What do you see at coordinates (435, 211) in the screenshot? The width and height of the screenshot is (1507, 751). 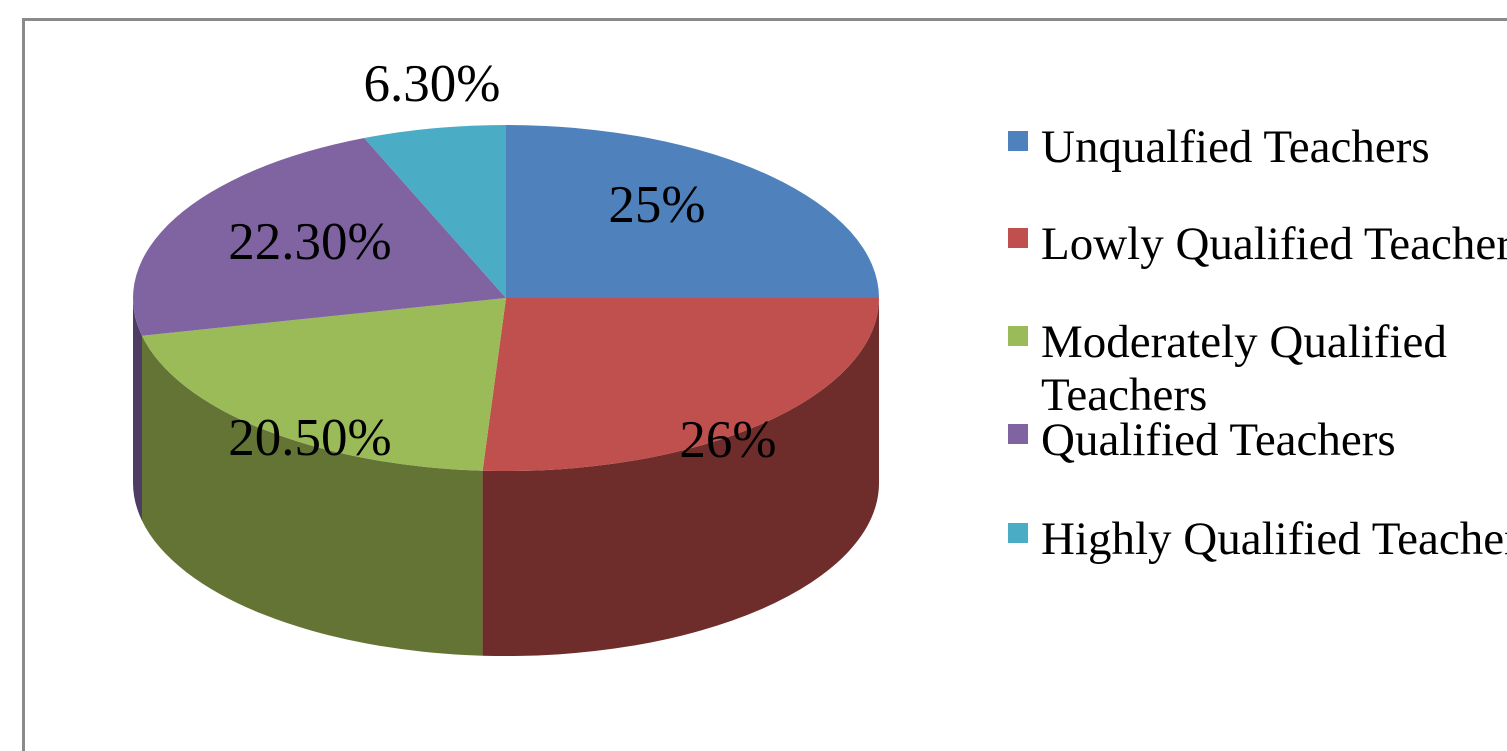 I see `pie-slice-highly-qualified` at bounding box center [435, 211].